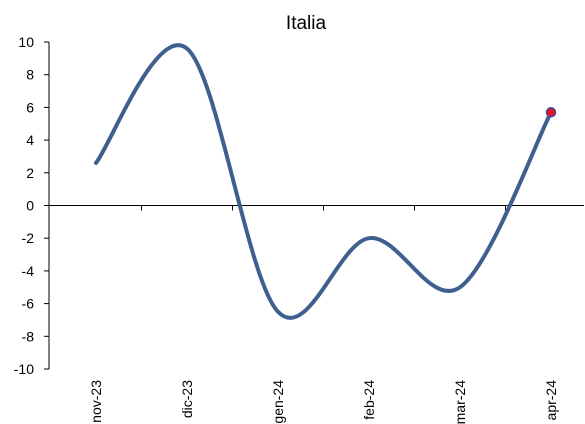 This screenshot has width=585, height=424. Describe the element at coordinates (369, 400) in the screenshot. I see `x-tick-label: feb-24` at that location.